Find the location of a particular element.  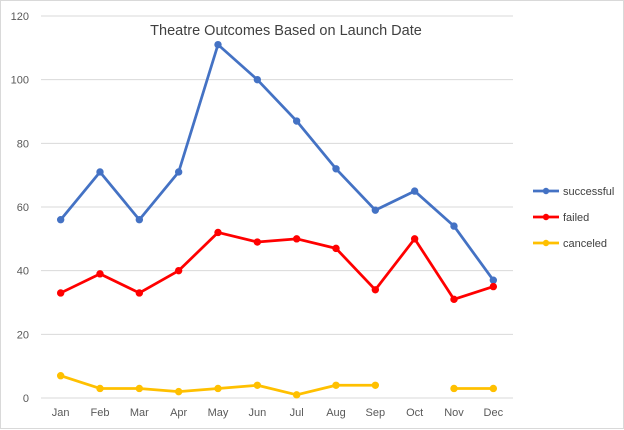

chart-title: Theatre Outcomes Based on Launch Date is located at coordinates (286, 31).